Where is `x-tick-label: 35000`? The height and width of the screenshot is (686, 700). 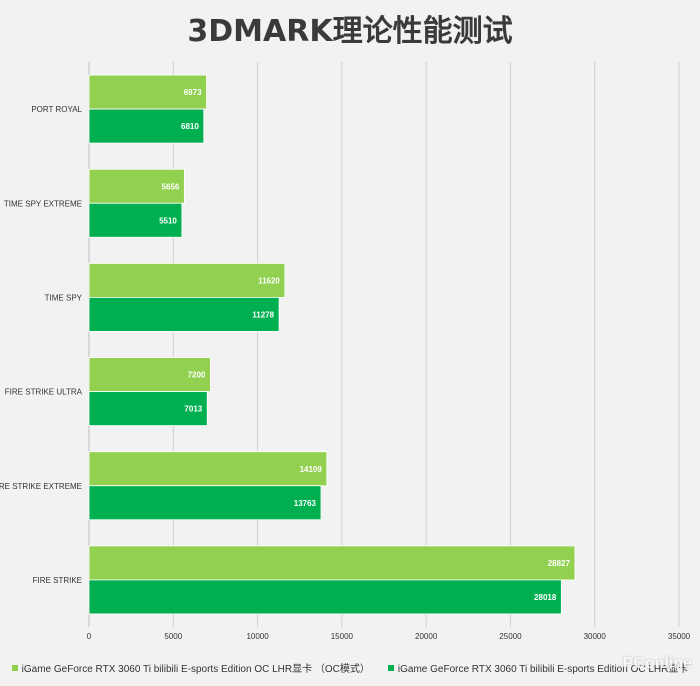
x-tick-label: 35000 is located at coordinates (679, 636).